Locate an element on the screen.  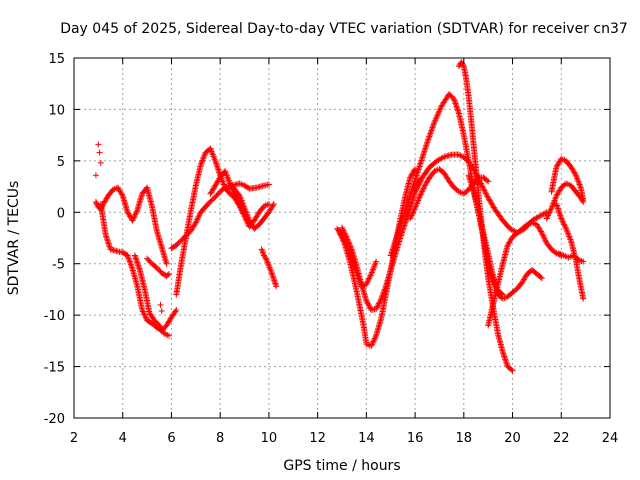
series-track-i is located at coordinates (269, 268).